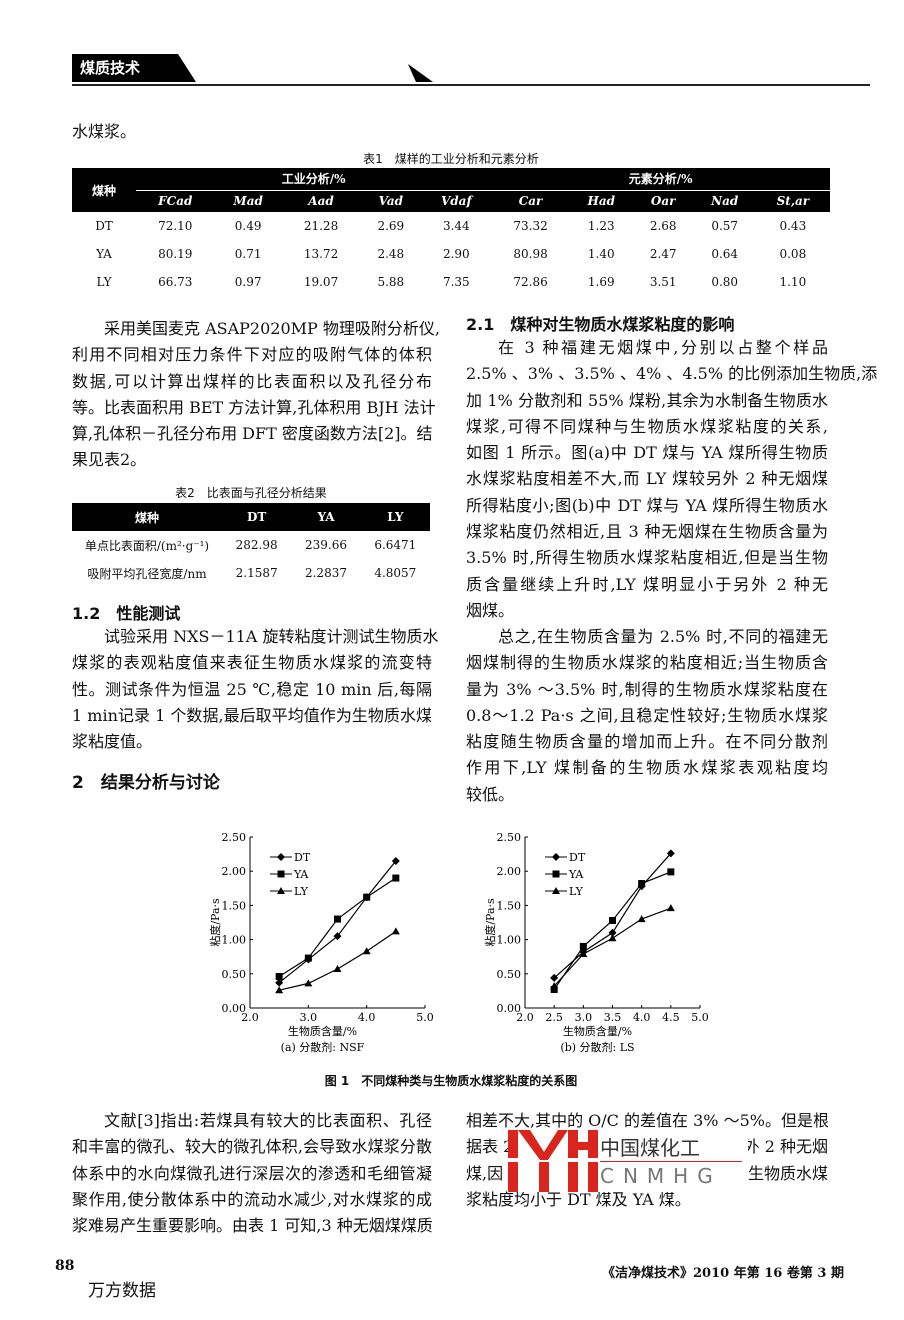  I want to click on table-cell: 0.97, so click(248, 282).